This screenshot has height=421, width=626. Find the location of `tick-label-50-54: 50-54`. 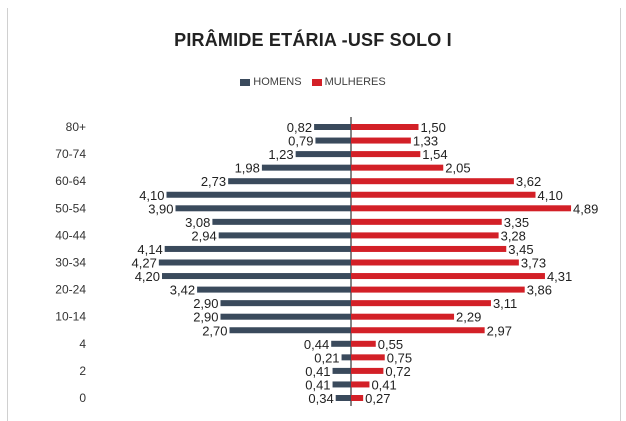

tick-label-50-54: 50-54 is located at coordinates (70, 208).